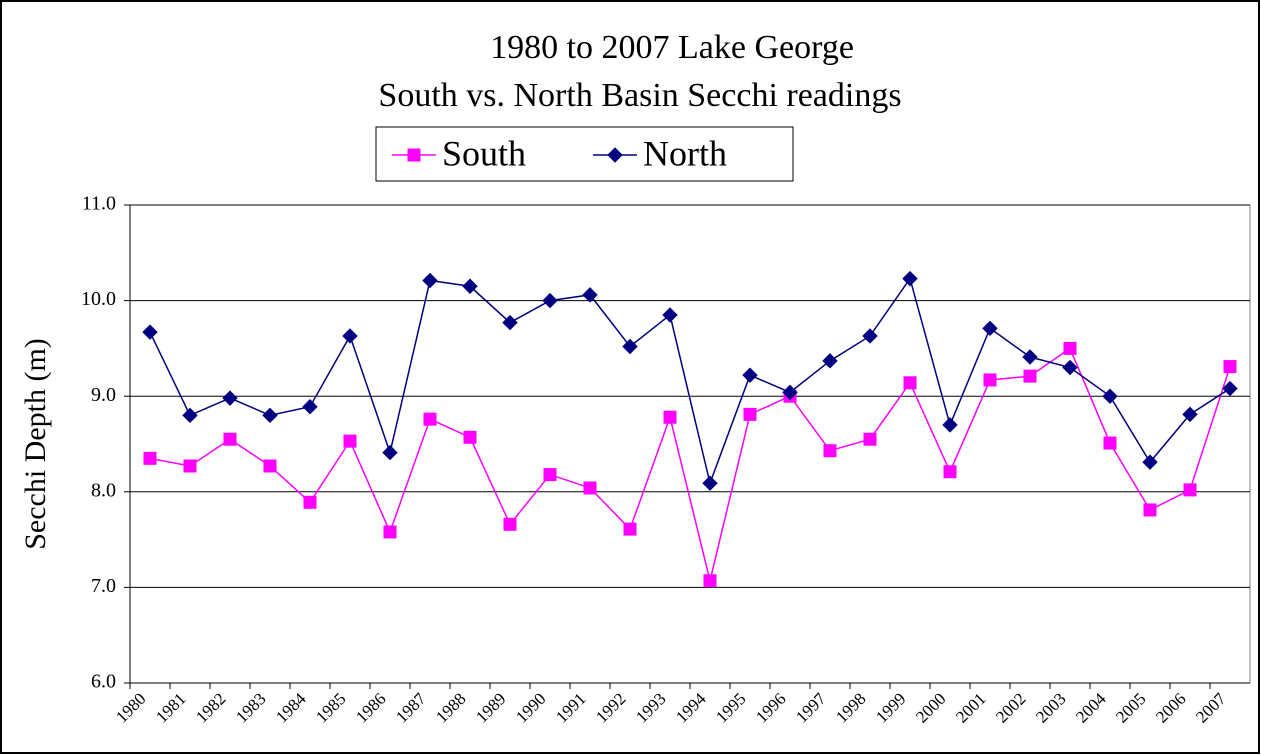 This screenshot has height=755, width=1261. I want to click on legend-box, so click(584, 154).